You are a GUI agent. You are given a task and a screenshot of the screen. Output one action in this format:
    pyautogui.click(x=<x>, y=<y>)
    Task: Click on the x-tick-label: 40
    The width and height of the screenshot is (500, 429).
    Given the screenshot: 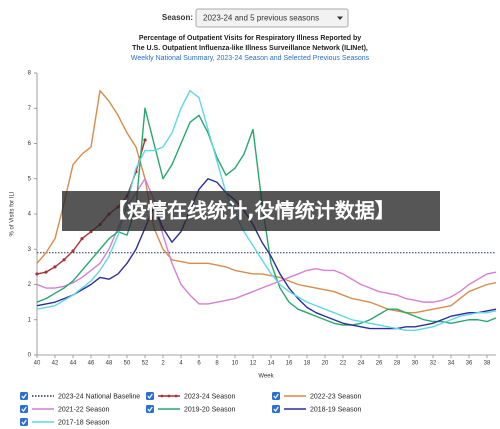 What is the action you would take?
    pyautogui.click(x=37, y=364)
    